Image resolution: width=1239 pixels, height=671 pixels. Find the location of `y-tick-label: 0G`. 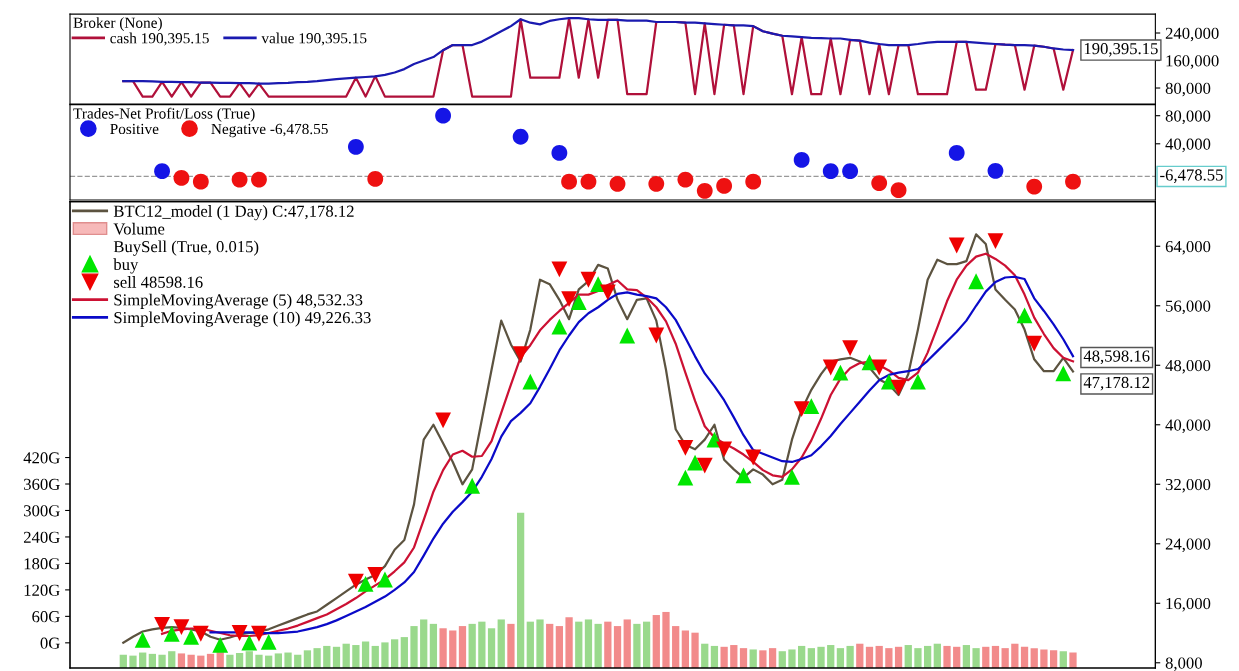

y-tick-label: 0G is located at coordinates (50, 643).